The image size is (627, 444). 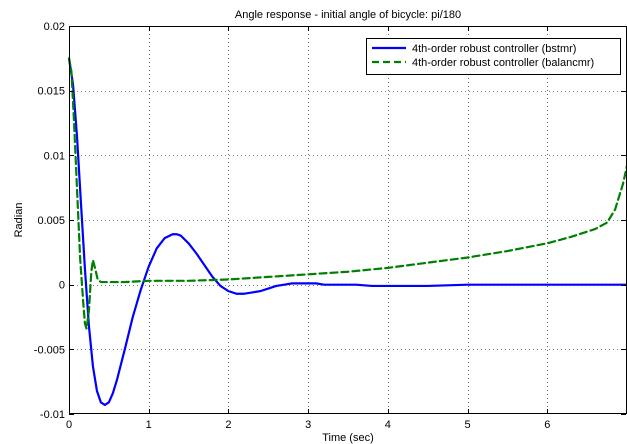 I want to click on y-tick-label: 0.02, so click(x=54, y=27).